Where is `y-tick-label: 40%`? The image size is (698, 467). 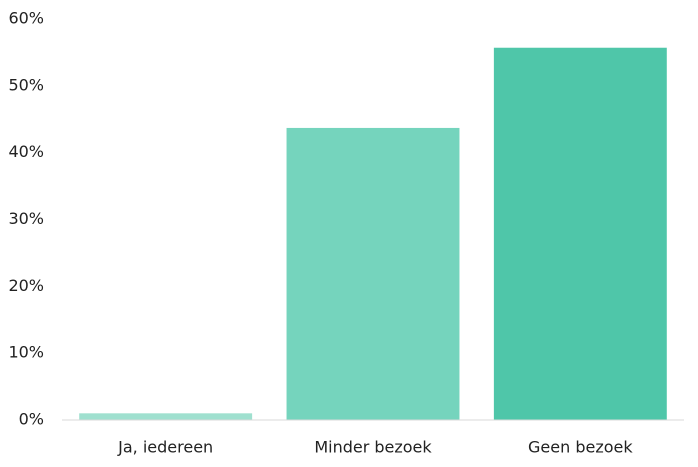
y-tick-label: 40% is located at coordinates (26, 151).